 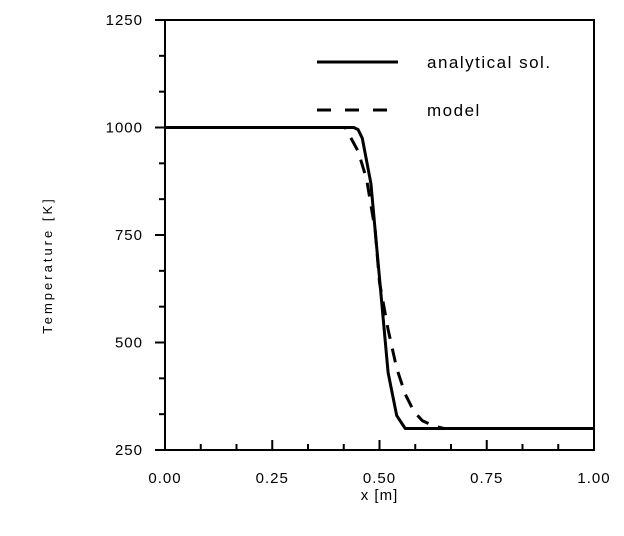 I want to click on y-axis-ticks: 250 500 750 1000 1250, so click(x=135, y=235).